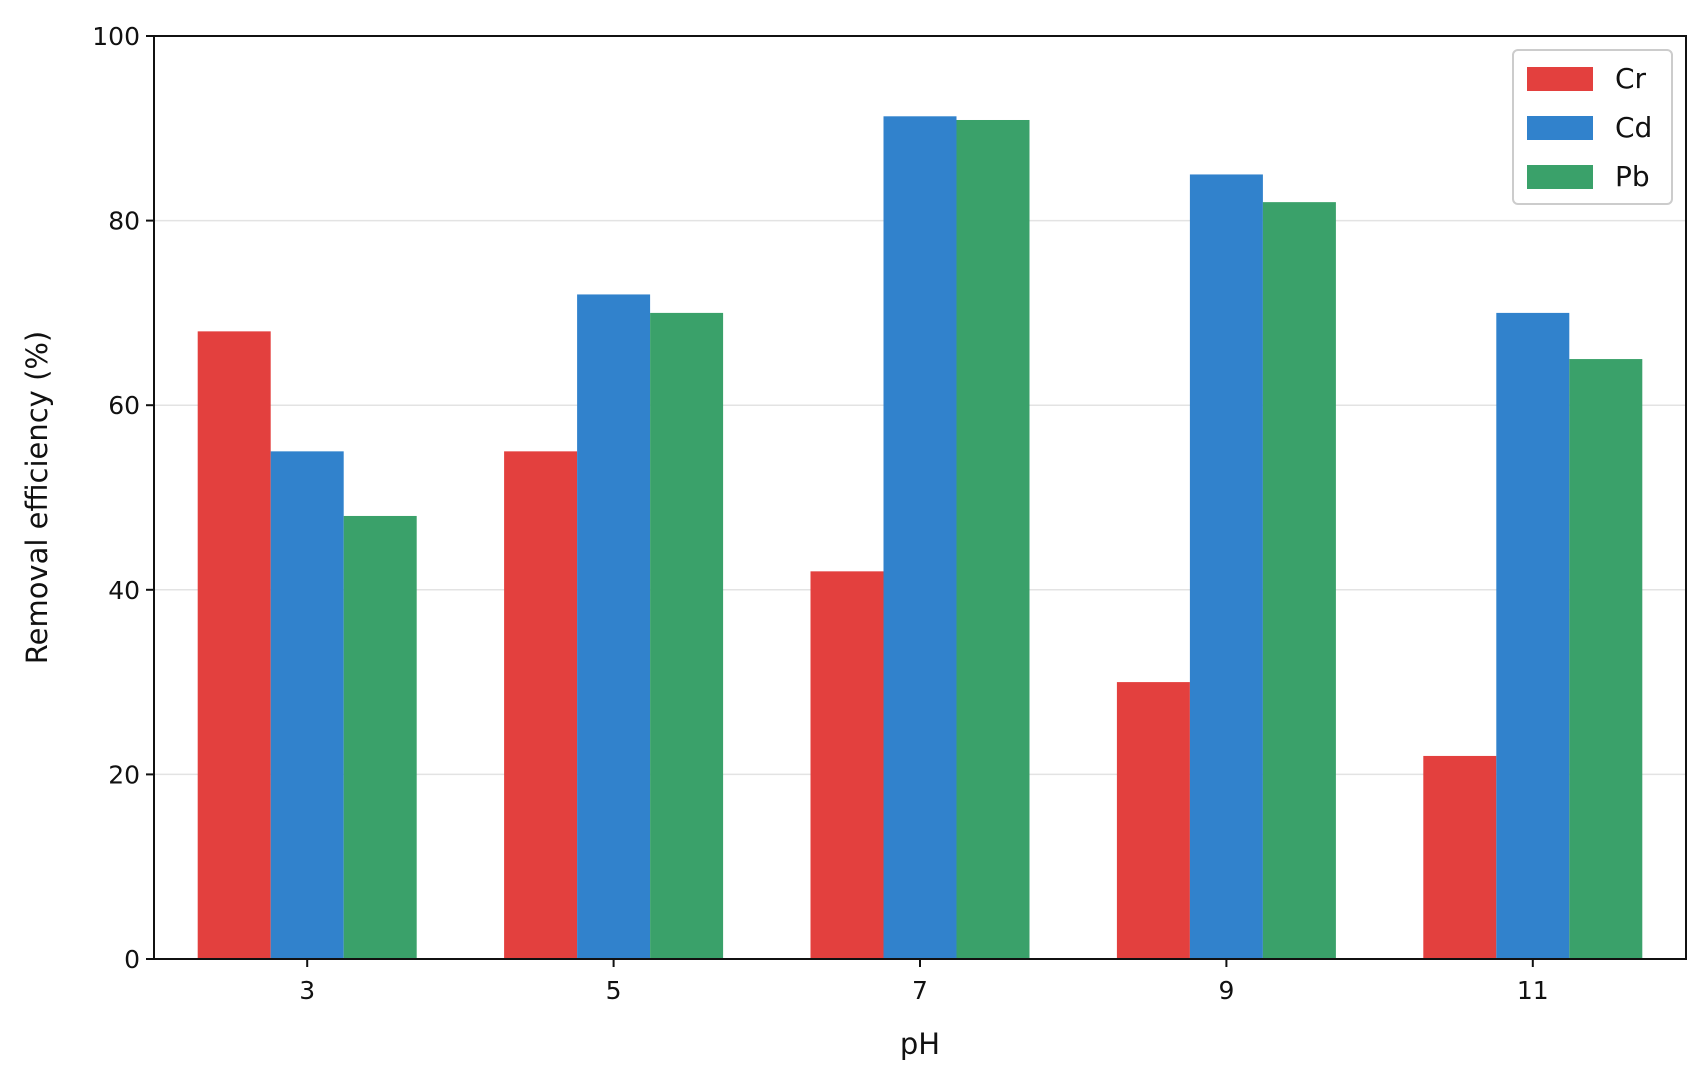 This screenshot has width=1700, height=1080. Describe the element at coordinates (1560, 177) in the screenshot. I see `legend-swatch-pb` at that location.